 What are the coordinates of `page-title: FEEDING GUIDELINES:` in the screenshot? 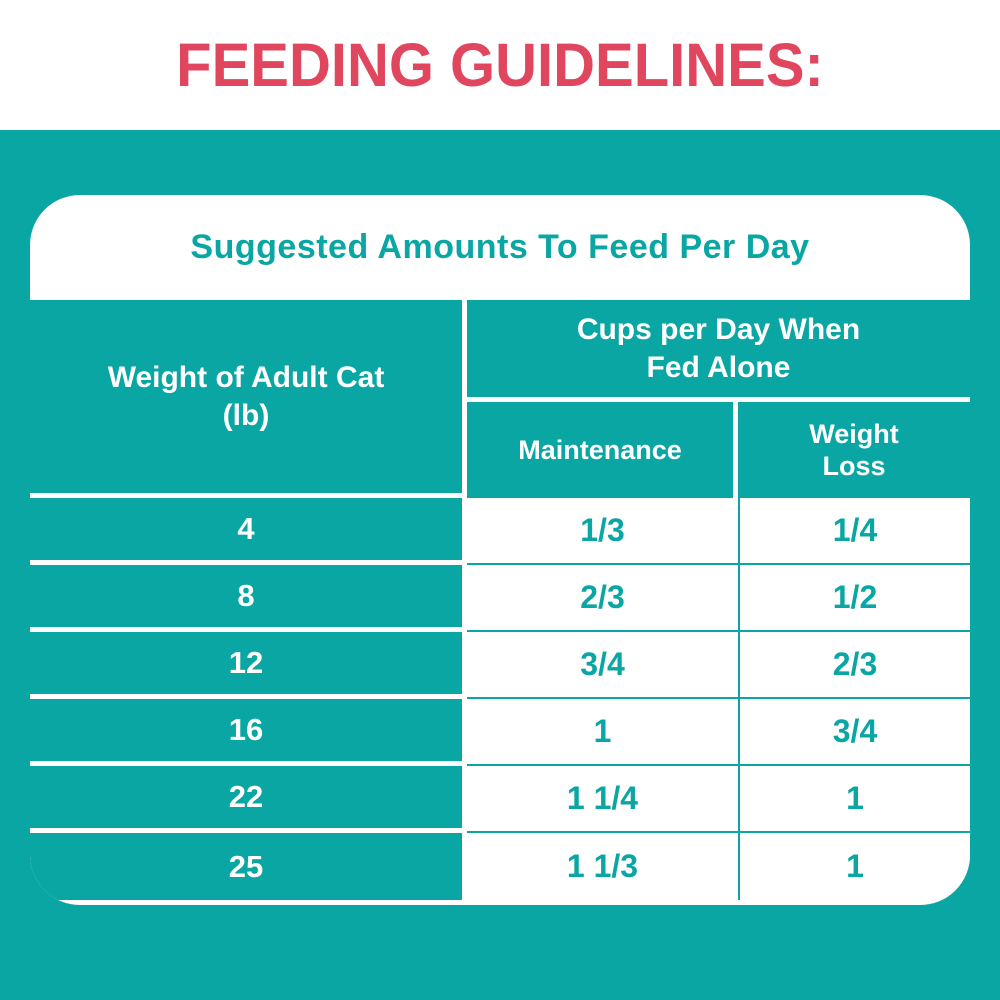 It's located at (500, 65).